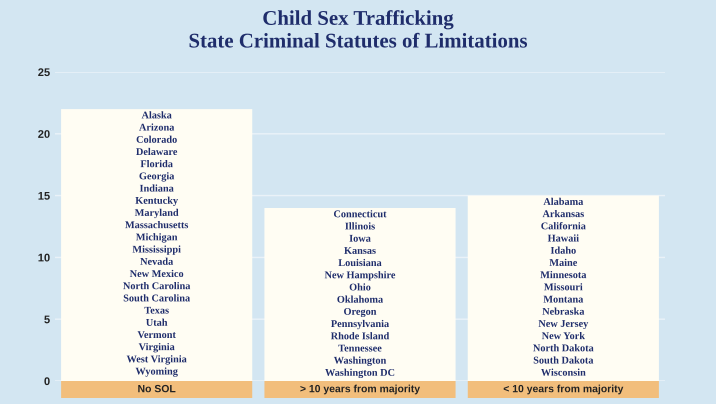 The width and height of the screenshot is (716, 404). Describe the element at coordinates (360, 389) in the screenshot. I see `x-tick-label: > 10 years from majority` at that location.